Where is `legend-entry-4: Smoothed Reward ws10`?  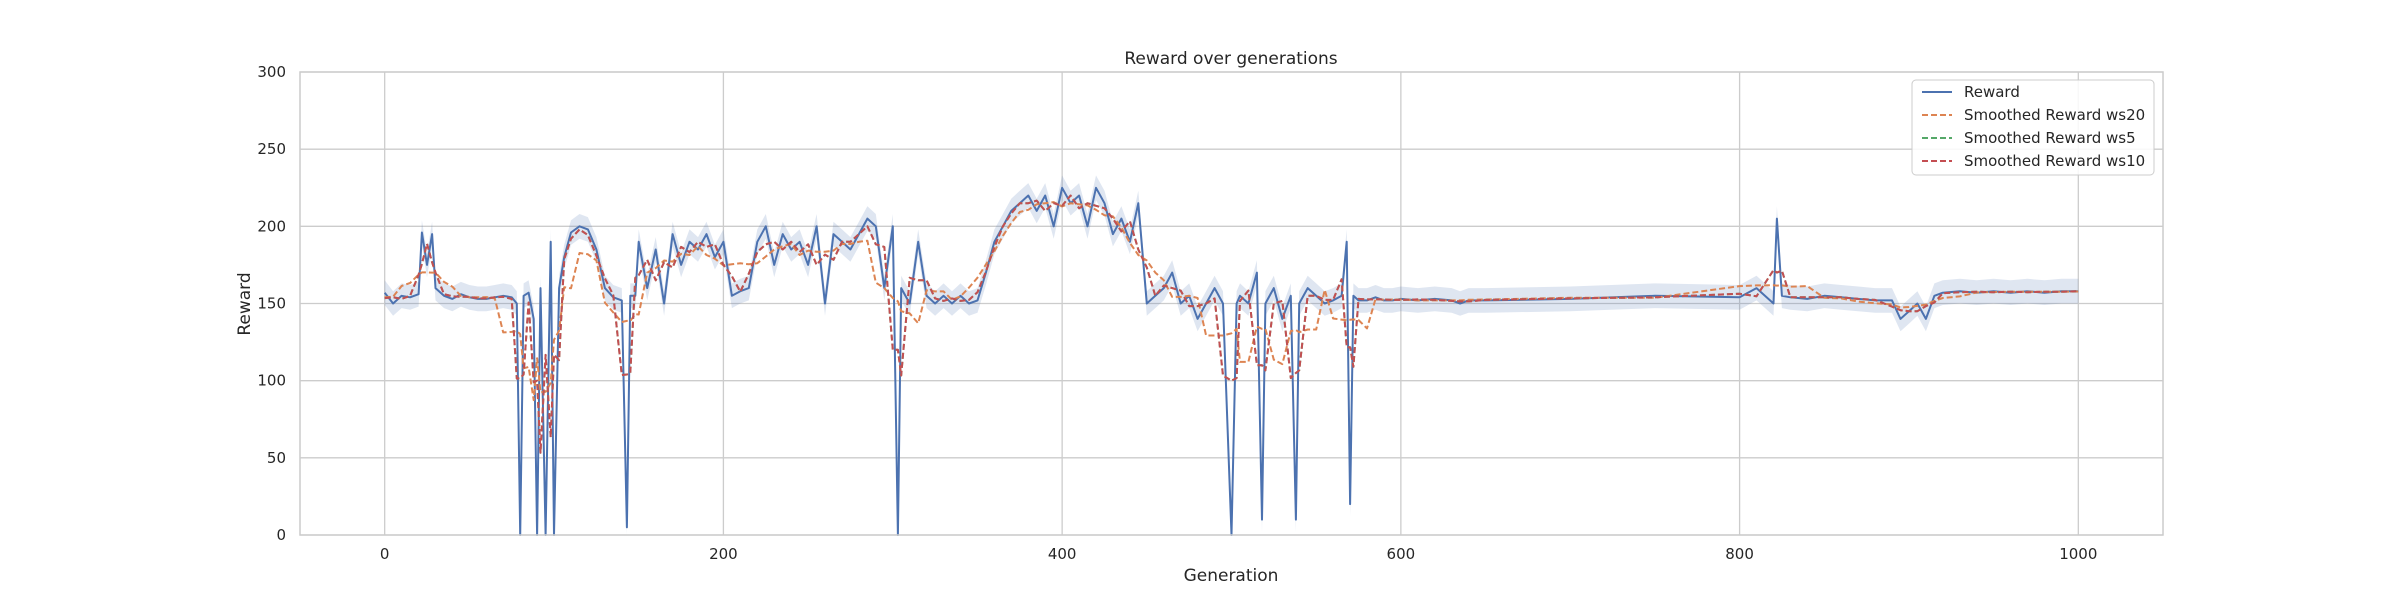 legend-entry-4: Smoothed Reward ws10 is located at coordinates (2054, 161).